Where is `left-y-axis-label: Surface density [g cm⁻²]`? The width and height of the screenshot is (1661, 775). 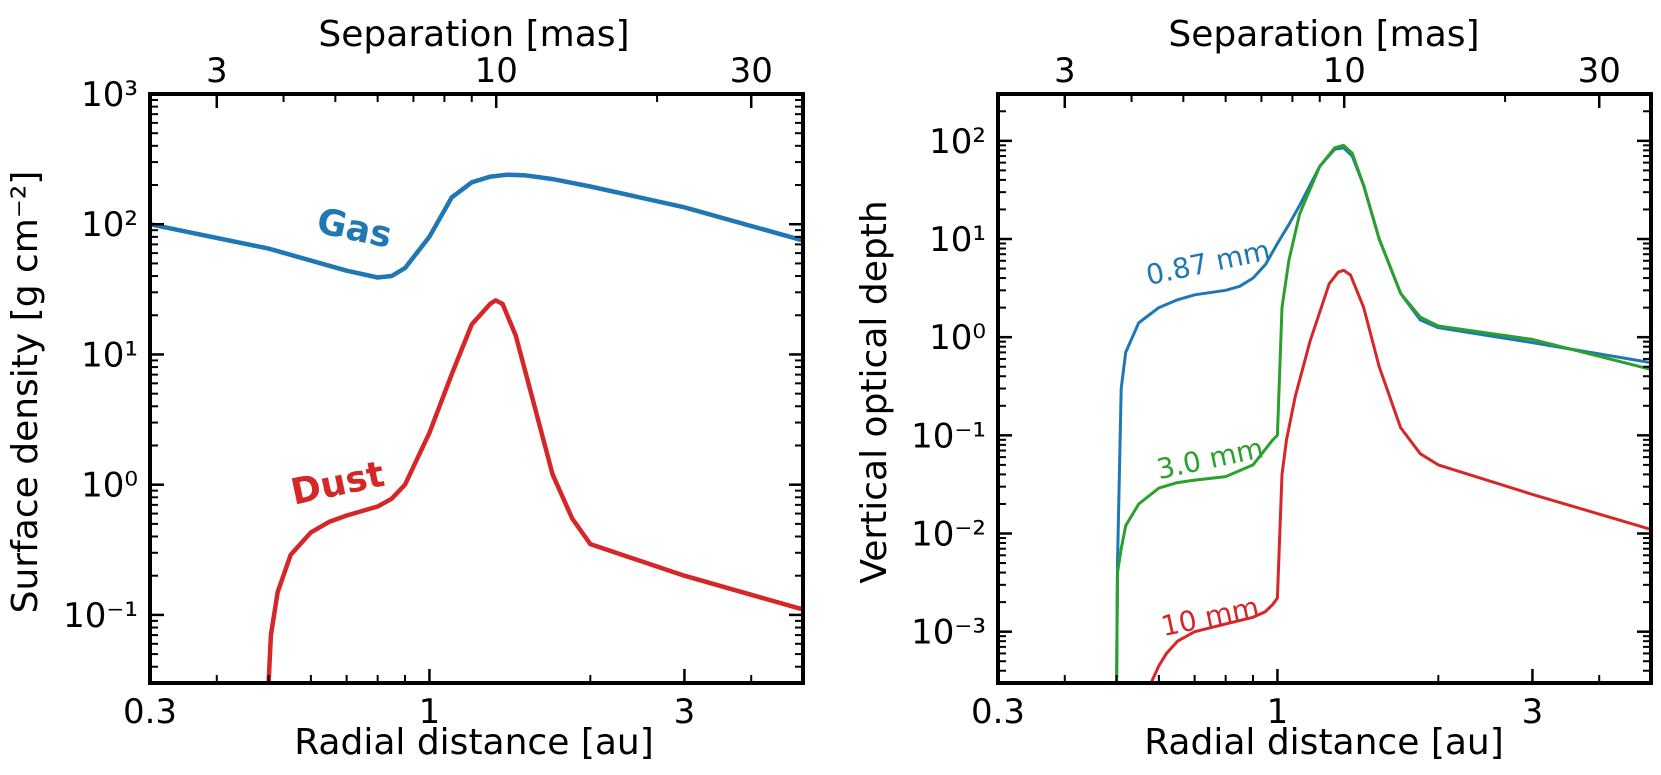
left-y-axis-label: Surface density [g cm⁻²] is located at coordinates (25, 392).